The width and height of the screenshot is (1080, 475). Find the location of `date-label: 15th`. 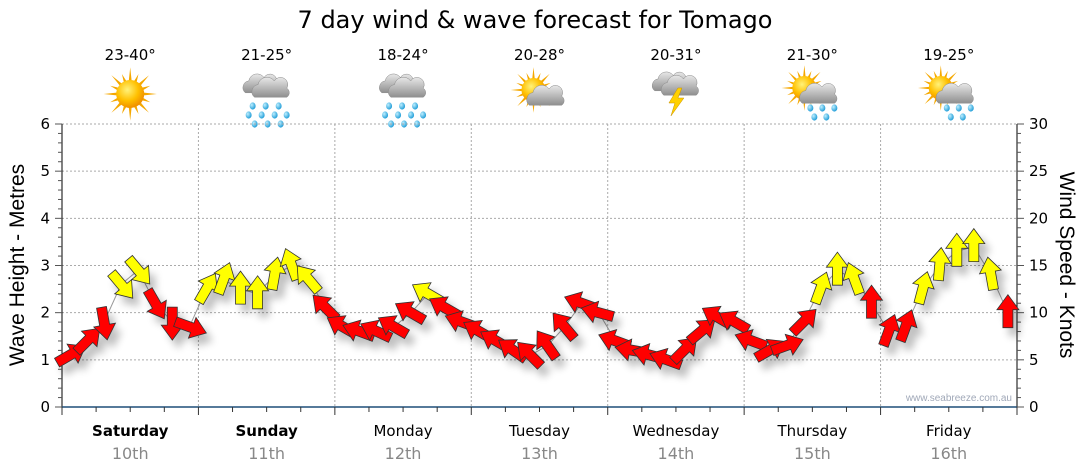

date-label: 15th is located at coordinates (812, 453).